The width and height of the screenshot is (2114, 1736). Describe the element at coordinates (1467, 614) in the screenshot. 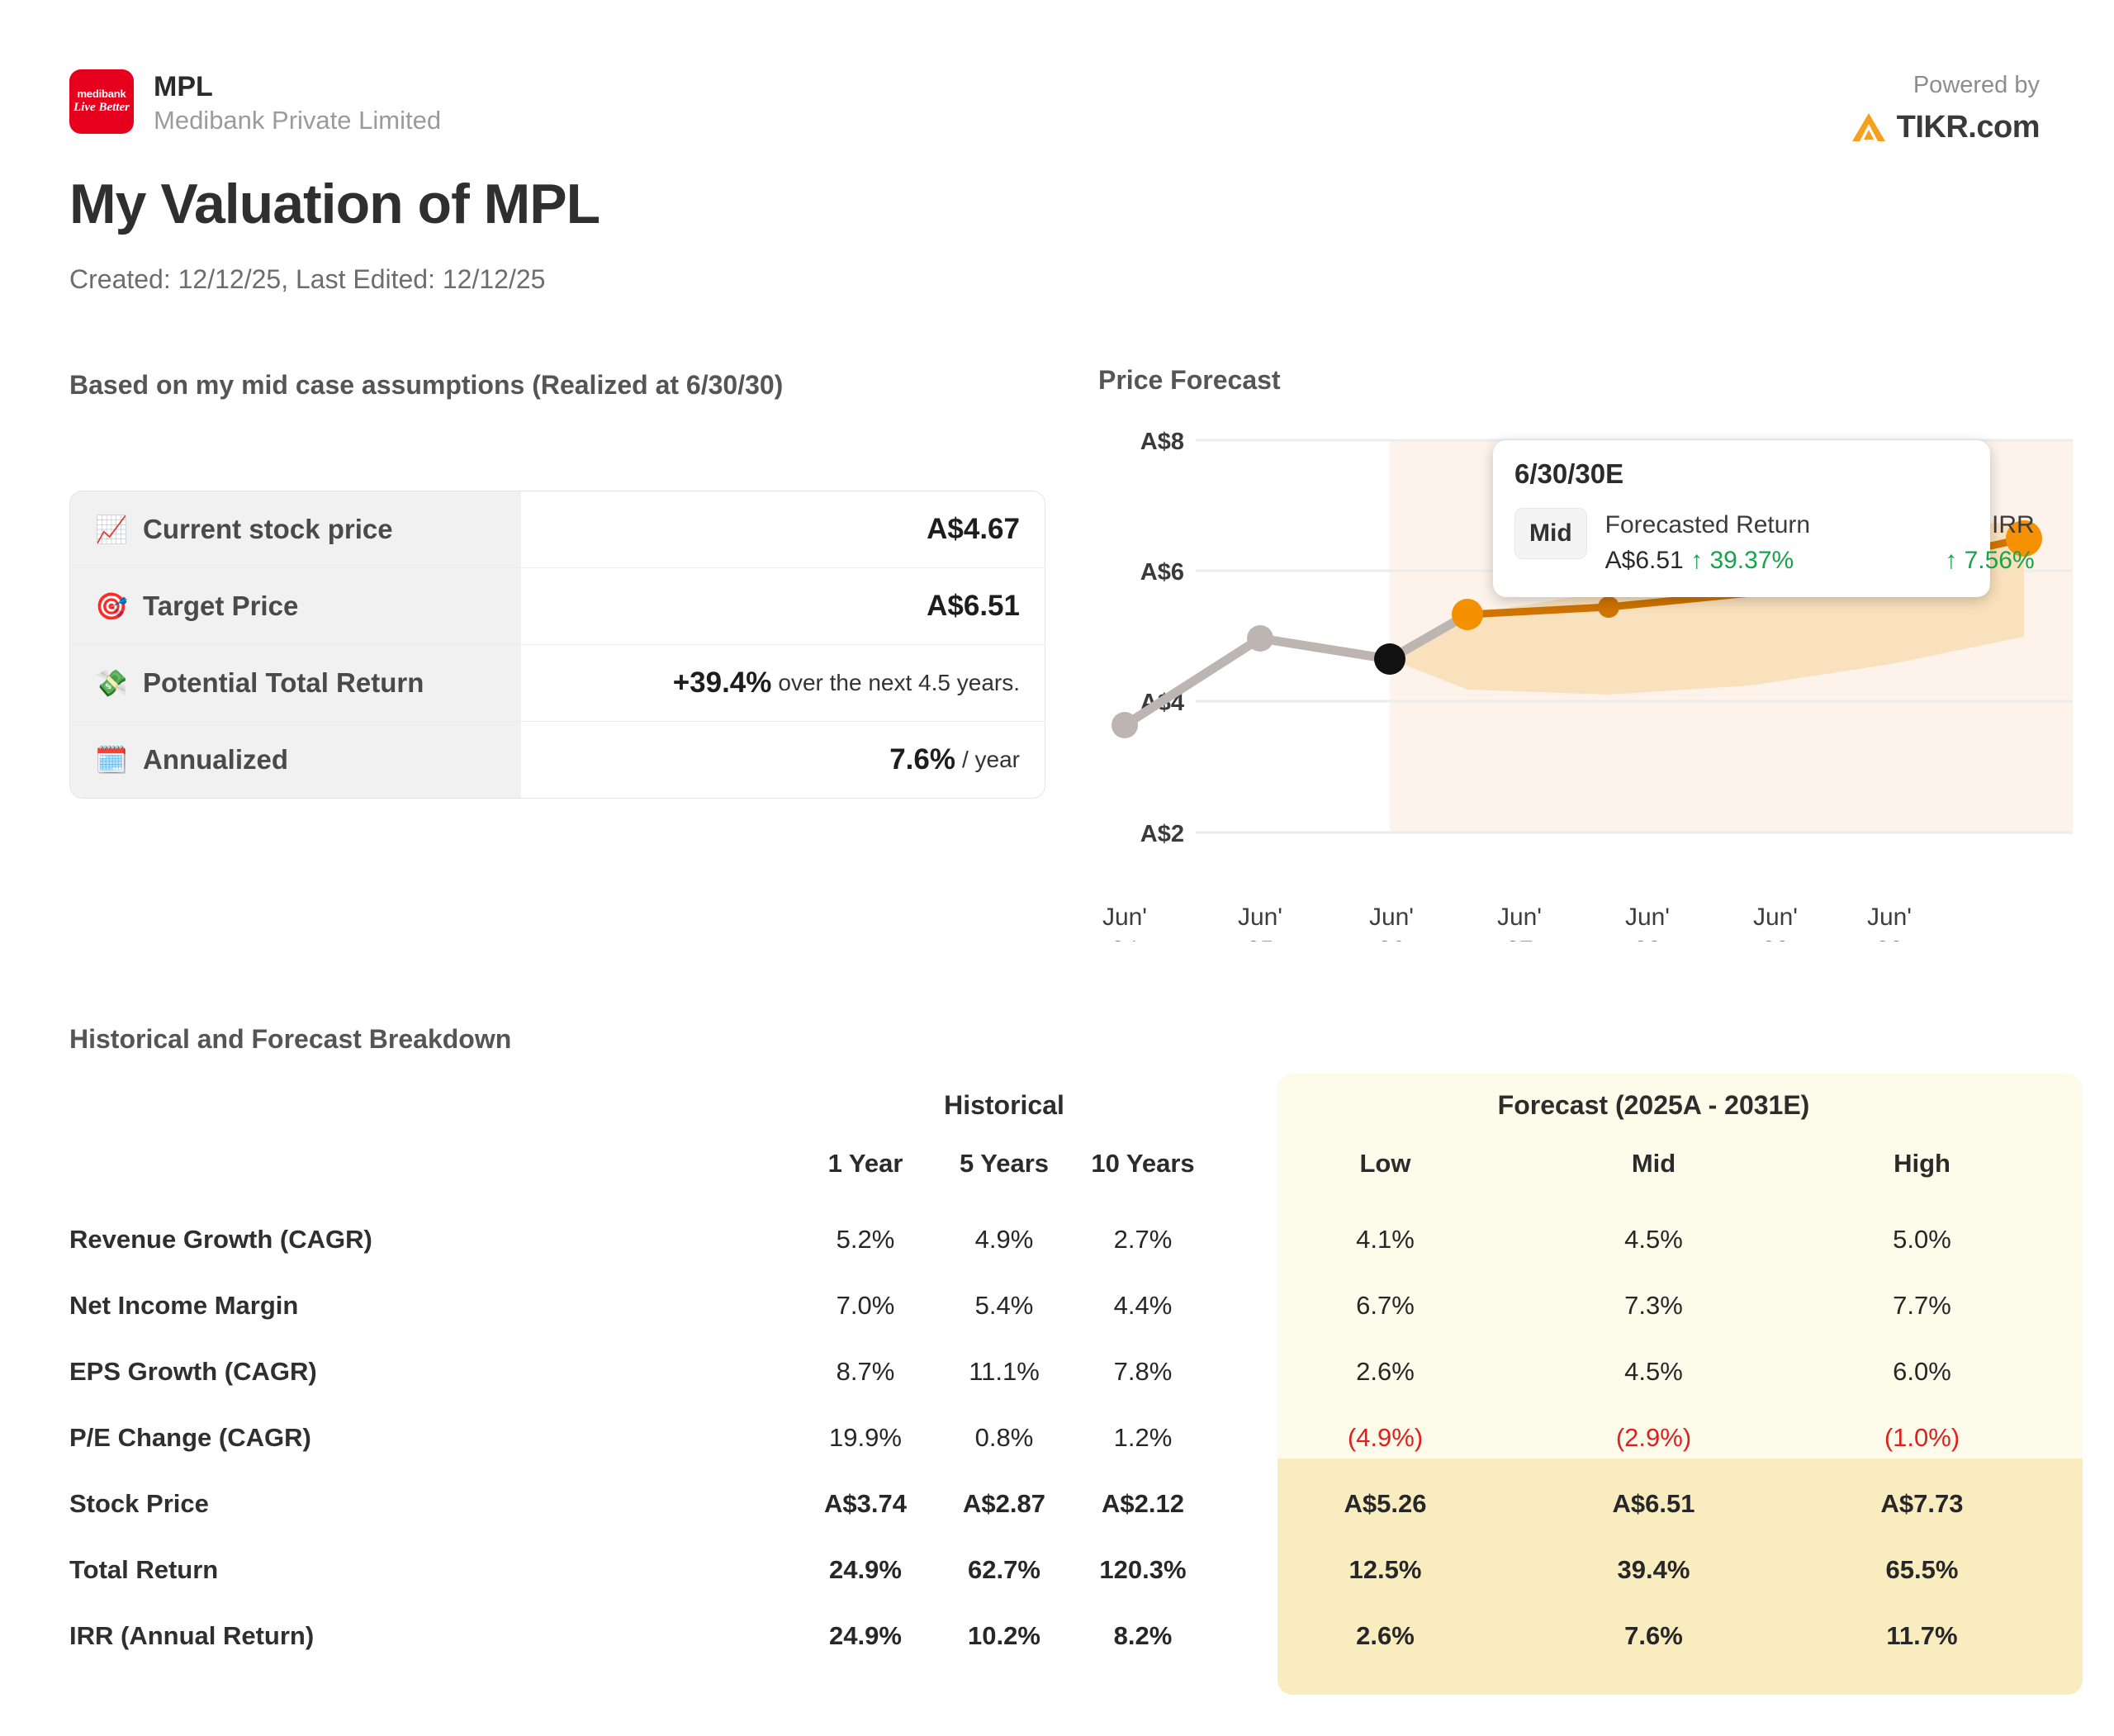

I see `forecast-datapoint-jun26` at that location.